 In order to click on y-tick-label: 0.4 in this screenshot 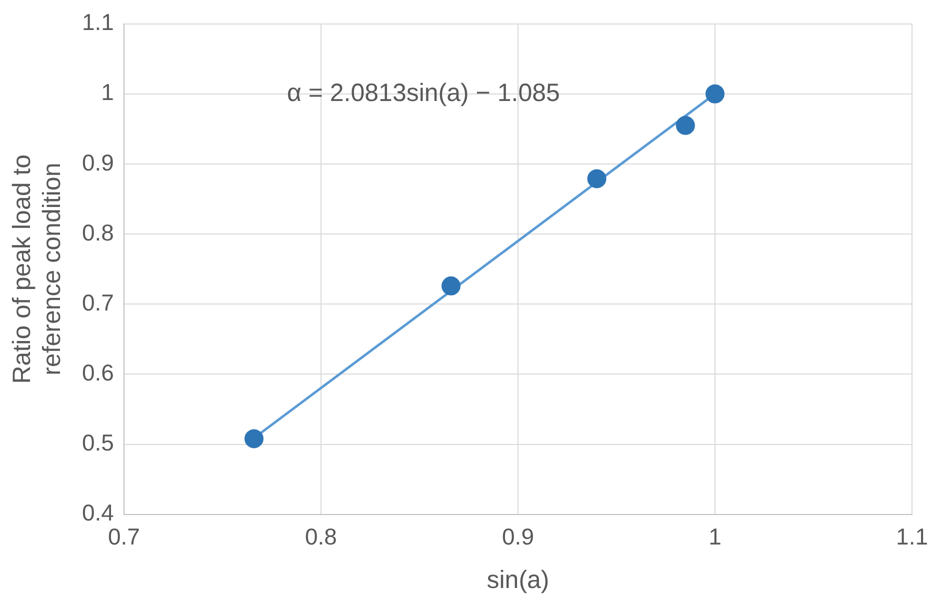, I will do `click(98, 513)`.